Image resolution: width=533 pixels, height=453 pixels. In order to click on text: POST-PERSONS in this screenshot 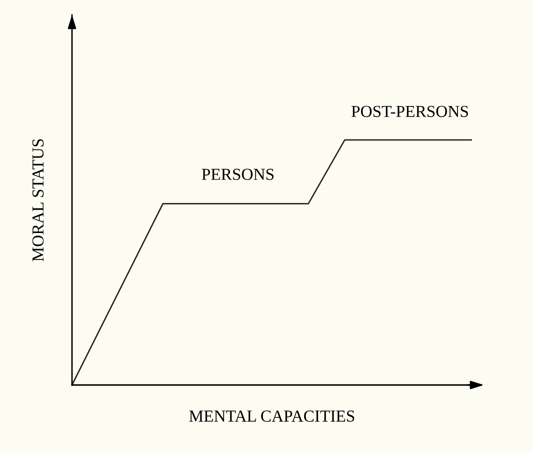, I will do `click(410, 112)`.